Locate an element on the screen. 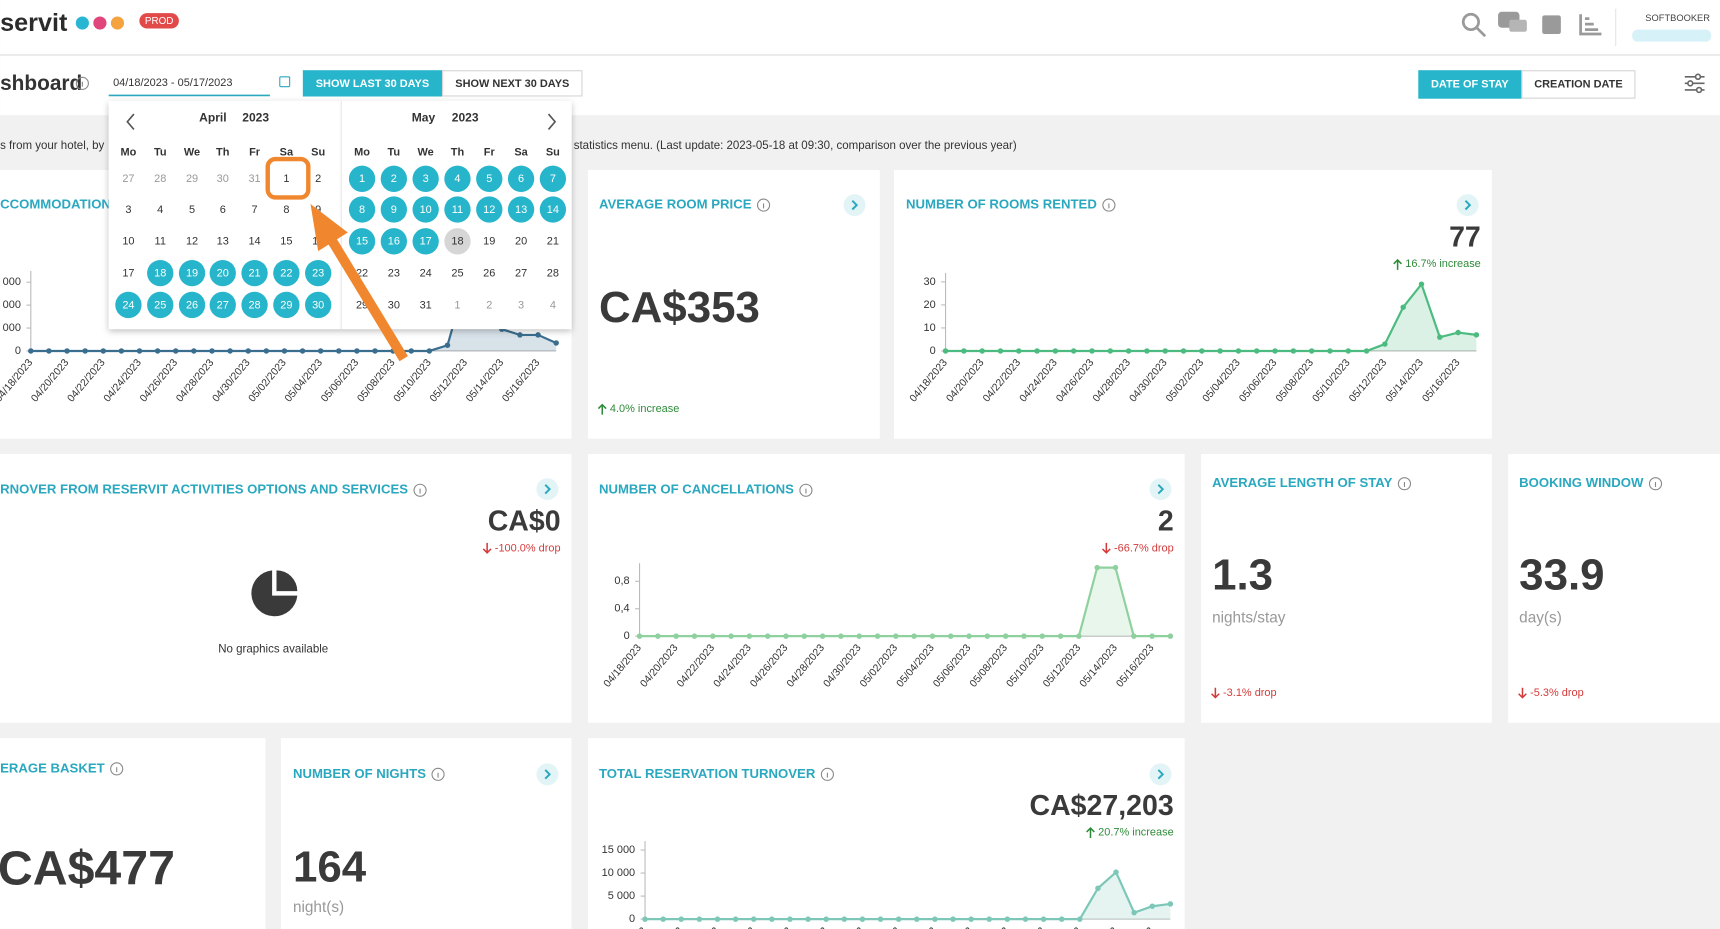 The width and height of the screenshot is (1720, 929). day: 22 is located at coordinates (286, 274).